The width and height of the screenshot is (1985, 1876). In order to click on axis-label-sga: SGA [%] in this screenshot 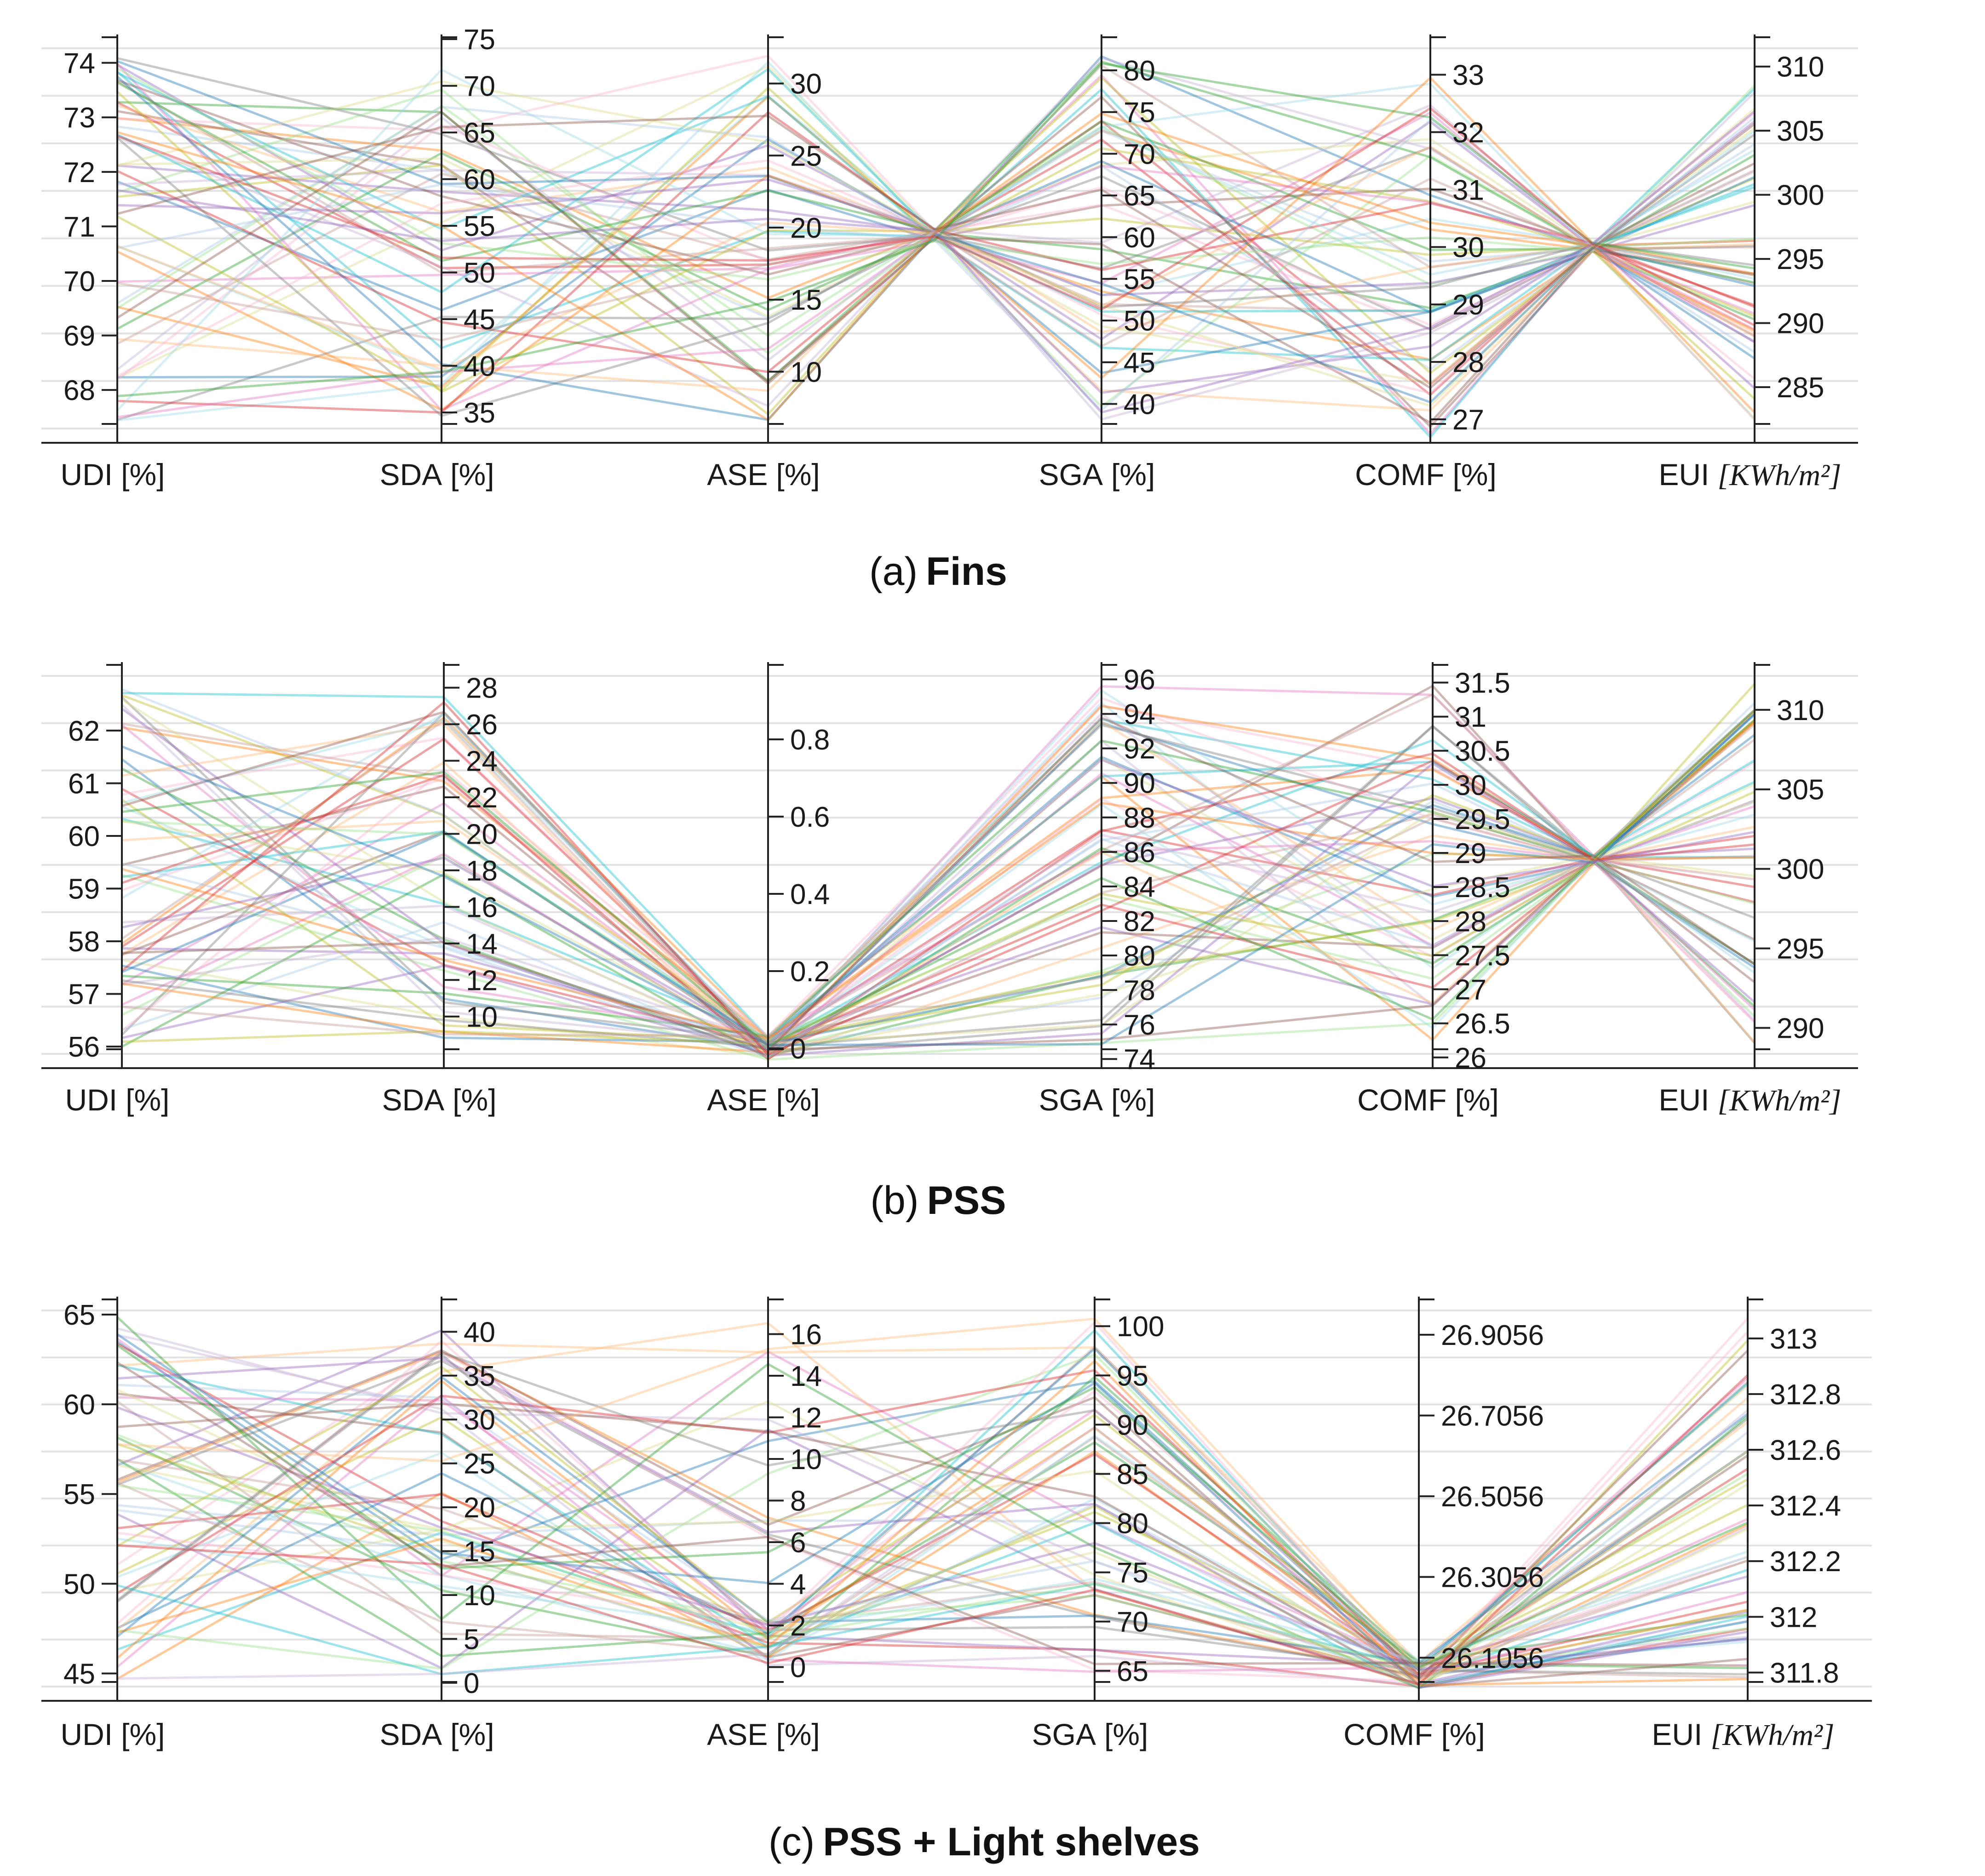, I will do `click(1097, 475)`.